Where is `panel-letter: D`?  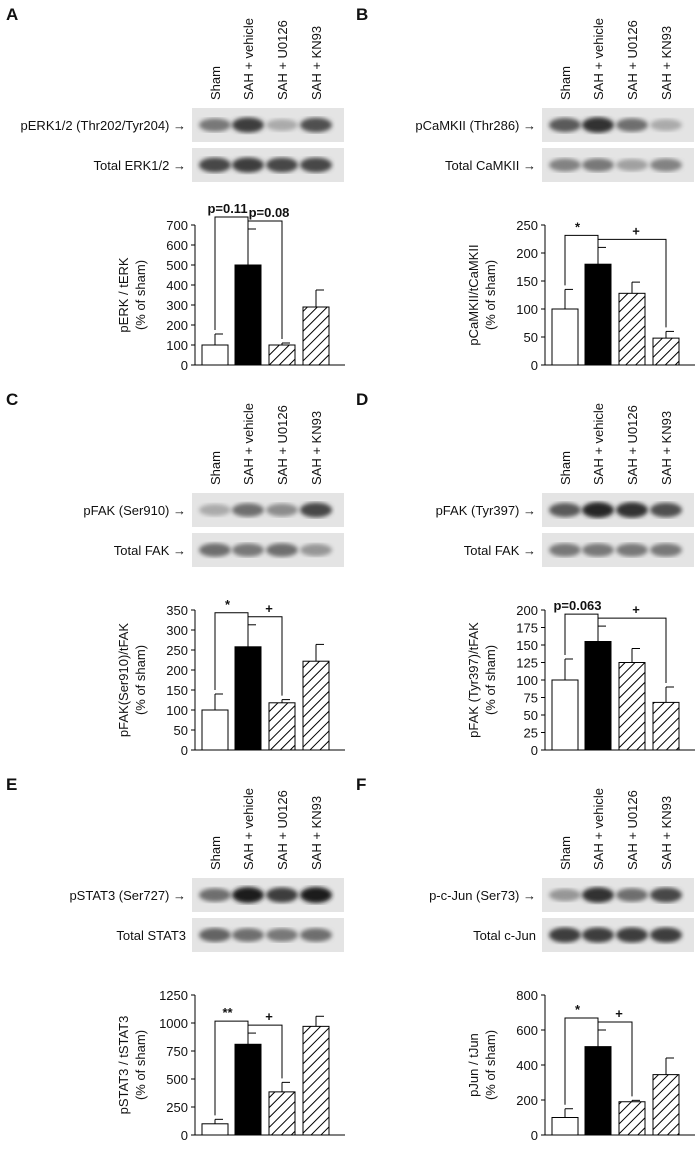 panel-letter: D is located at coordinates (362, 399).